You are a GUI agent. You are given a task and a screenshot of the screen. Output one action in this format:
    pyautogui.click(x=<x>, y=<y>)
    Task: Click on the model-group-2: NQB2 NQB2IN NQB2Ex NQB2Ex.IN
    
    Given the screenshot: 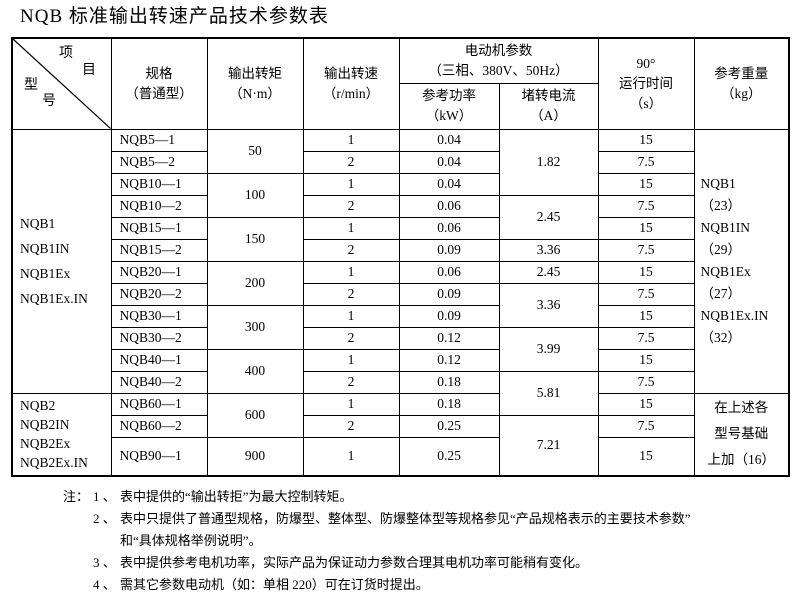 What is the action you would take?
    pyautogui.click(x=61, y=434)
    